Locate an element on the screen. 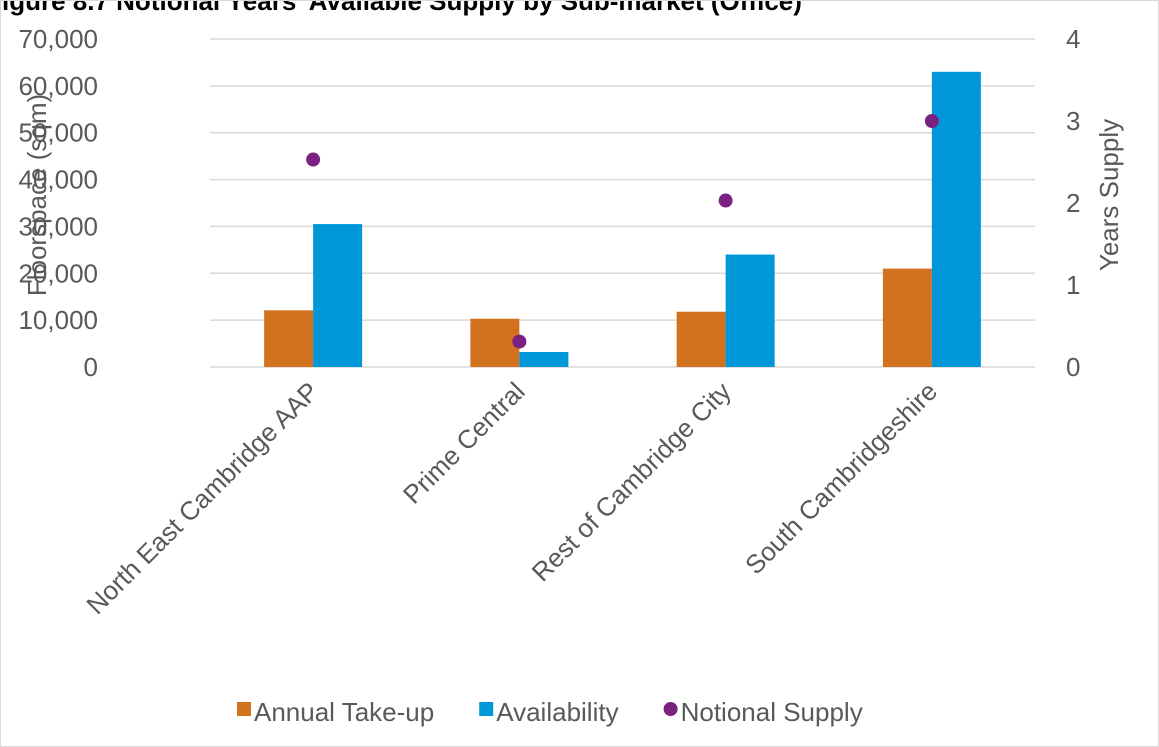 The image size is (1159, 747). legend-label: Annual Take-up is located at coordinates (344, 712).